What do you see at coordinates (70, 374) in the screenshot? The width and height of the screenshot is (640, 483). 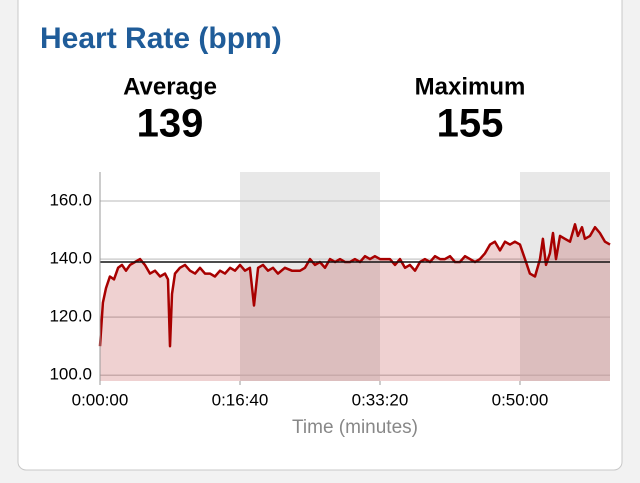 I see `y-tick-label: 100.0` at bounding box center [70, 374].